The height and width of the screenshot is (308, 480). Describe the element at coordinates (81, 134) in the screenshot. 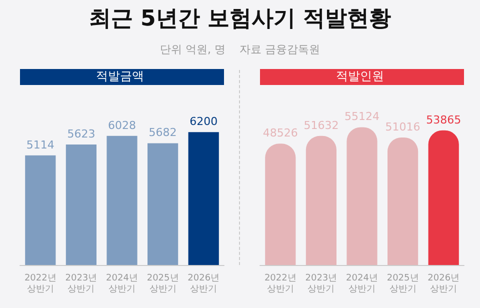

I see `data-label: 5623` at that location.